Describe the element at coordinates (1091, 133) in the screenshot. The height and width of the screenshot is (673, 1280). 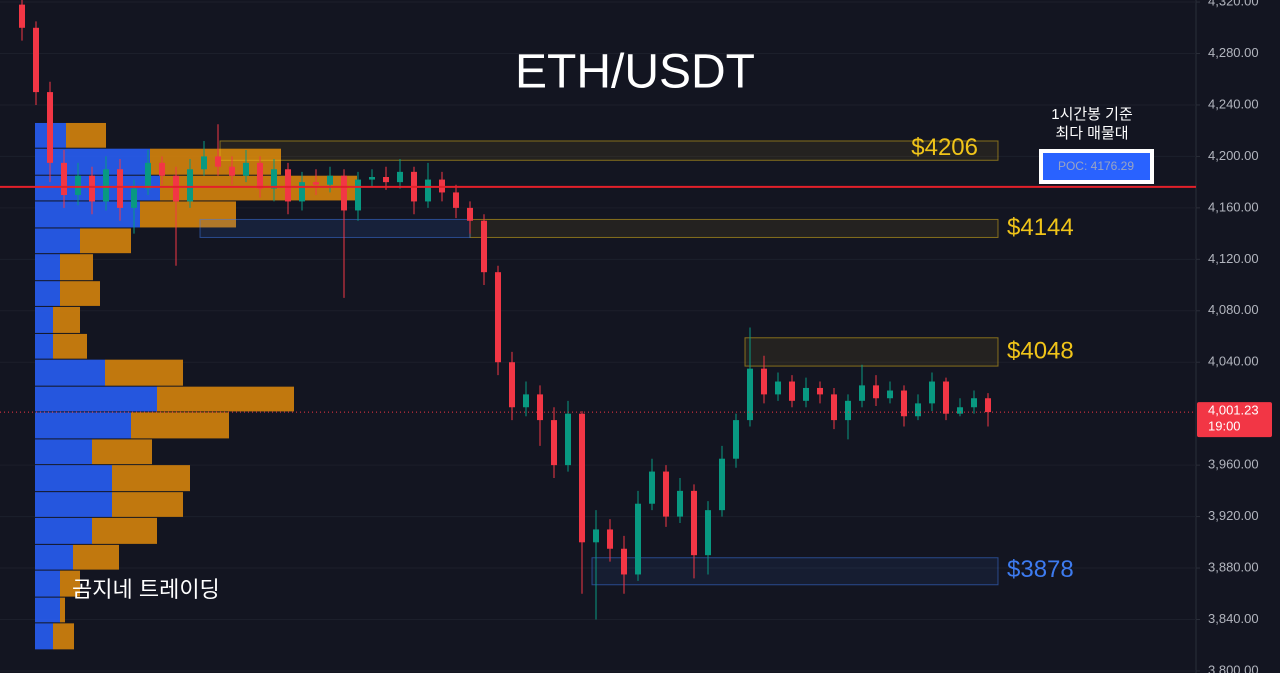
I see `poc-note: 최다 매물대` at that location.